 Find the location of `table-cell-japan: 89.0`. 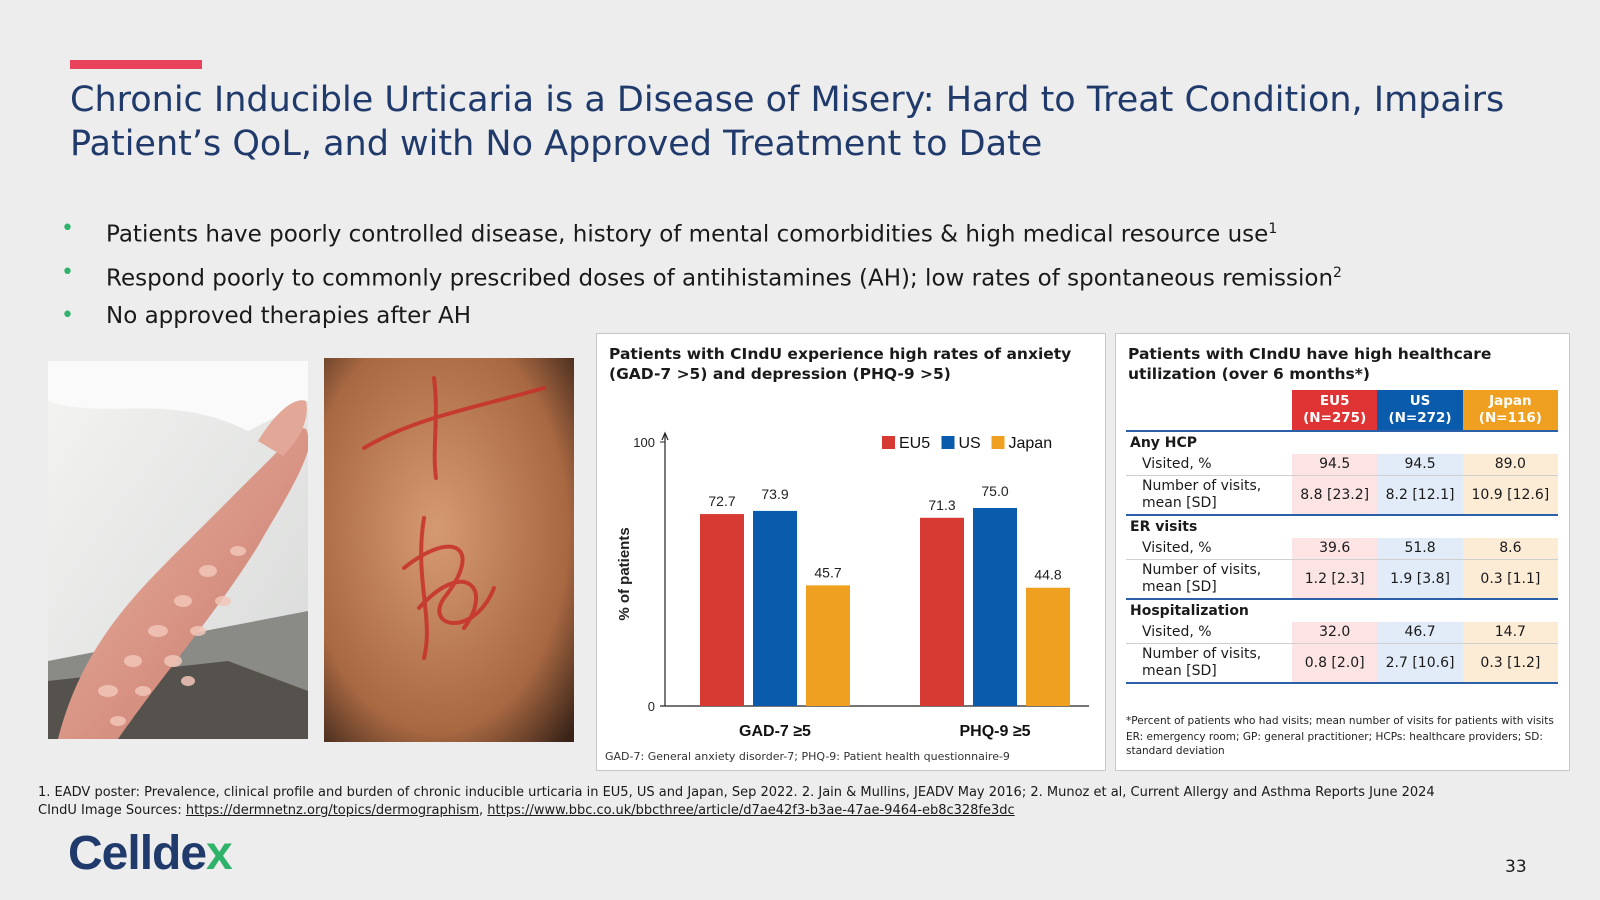

table-cell-japan: 89.0 is located at coordinates (1510, 465).